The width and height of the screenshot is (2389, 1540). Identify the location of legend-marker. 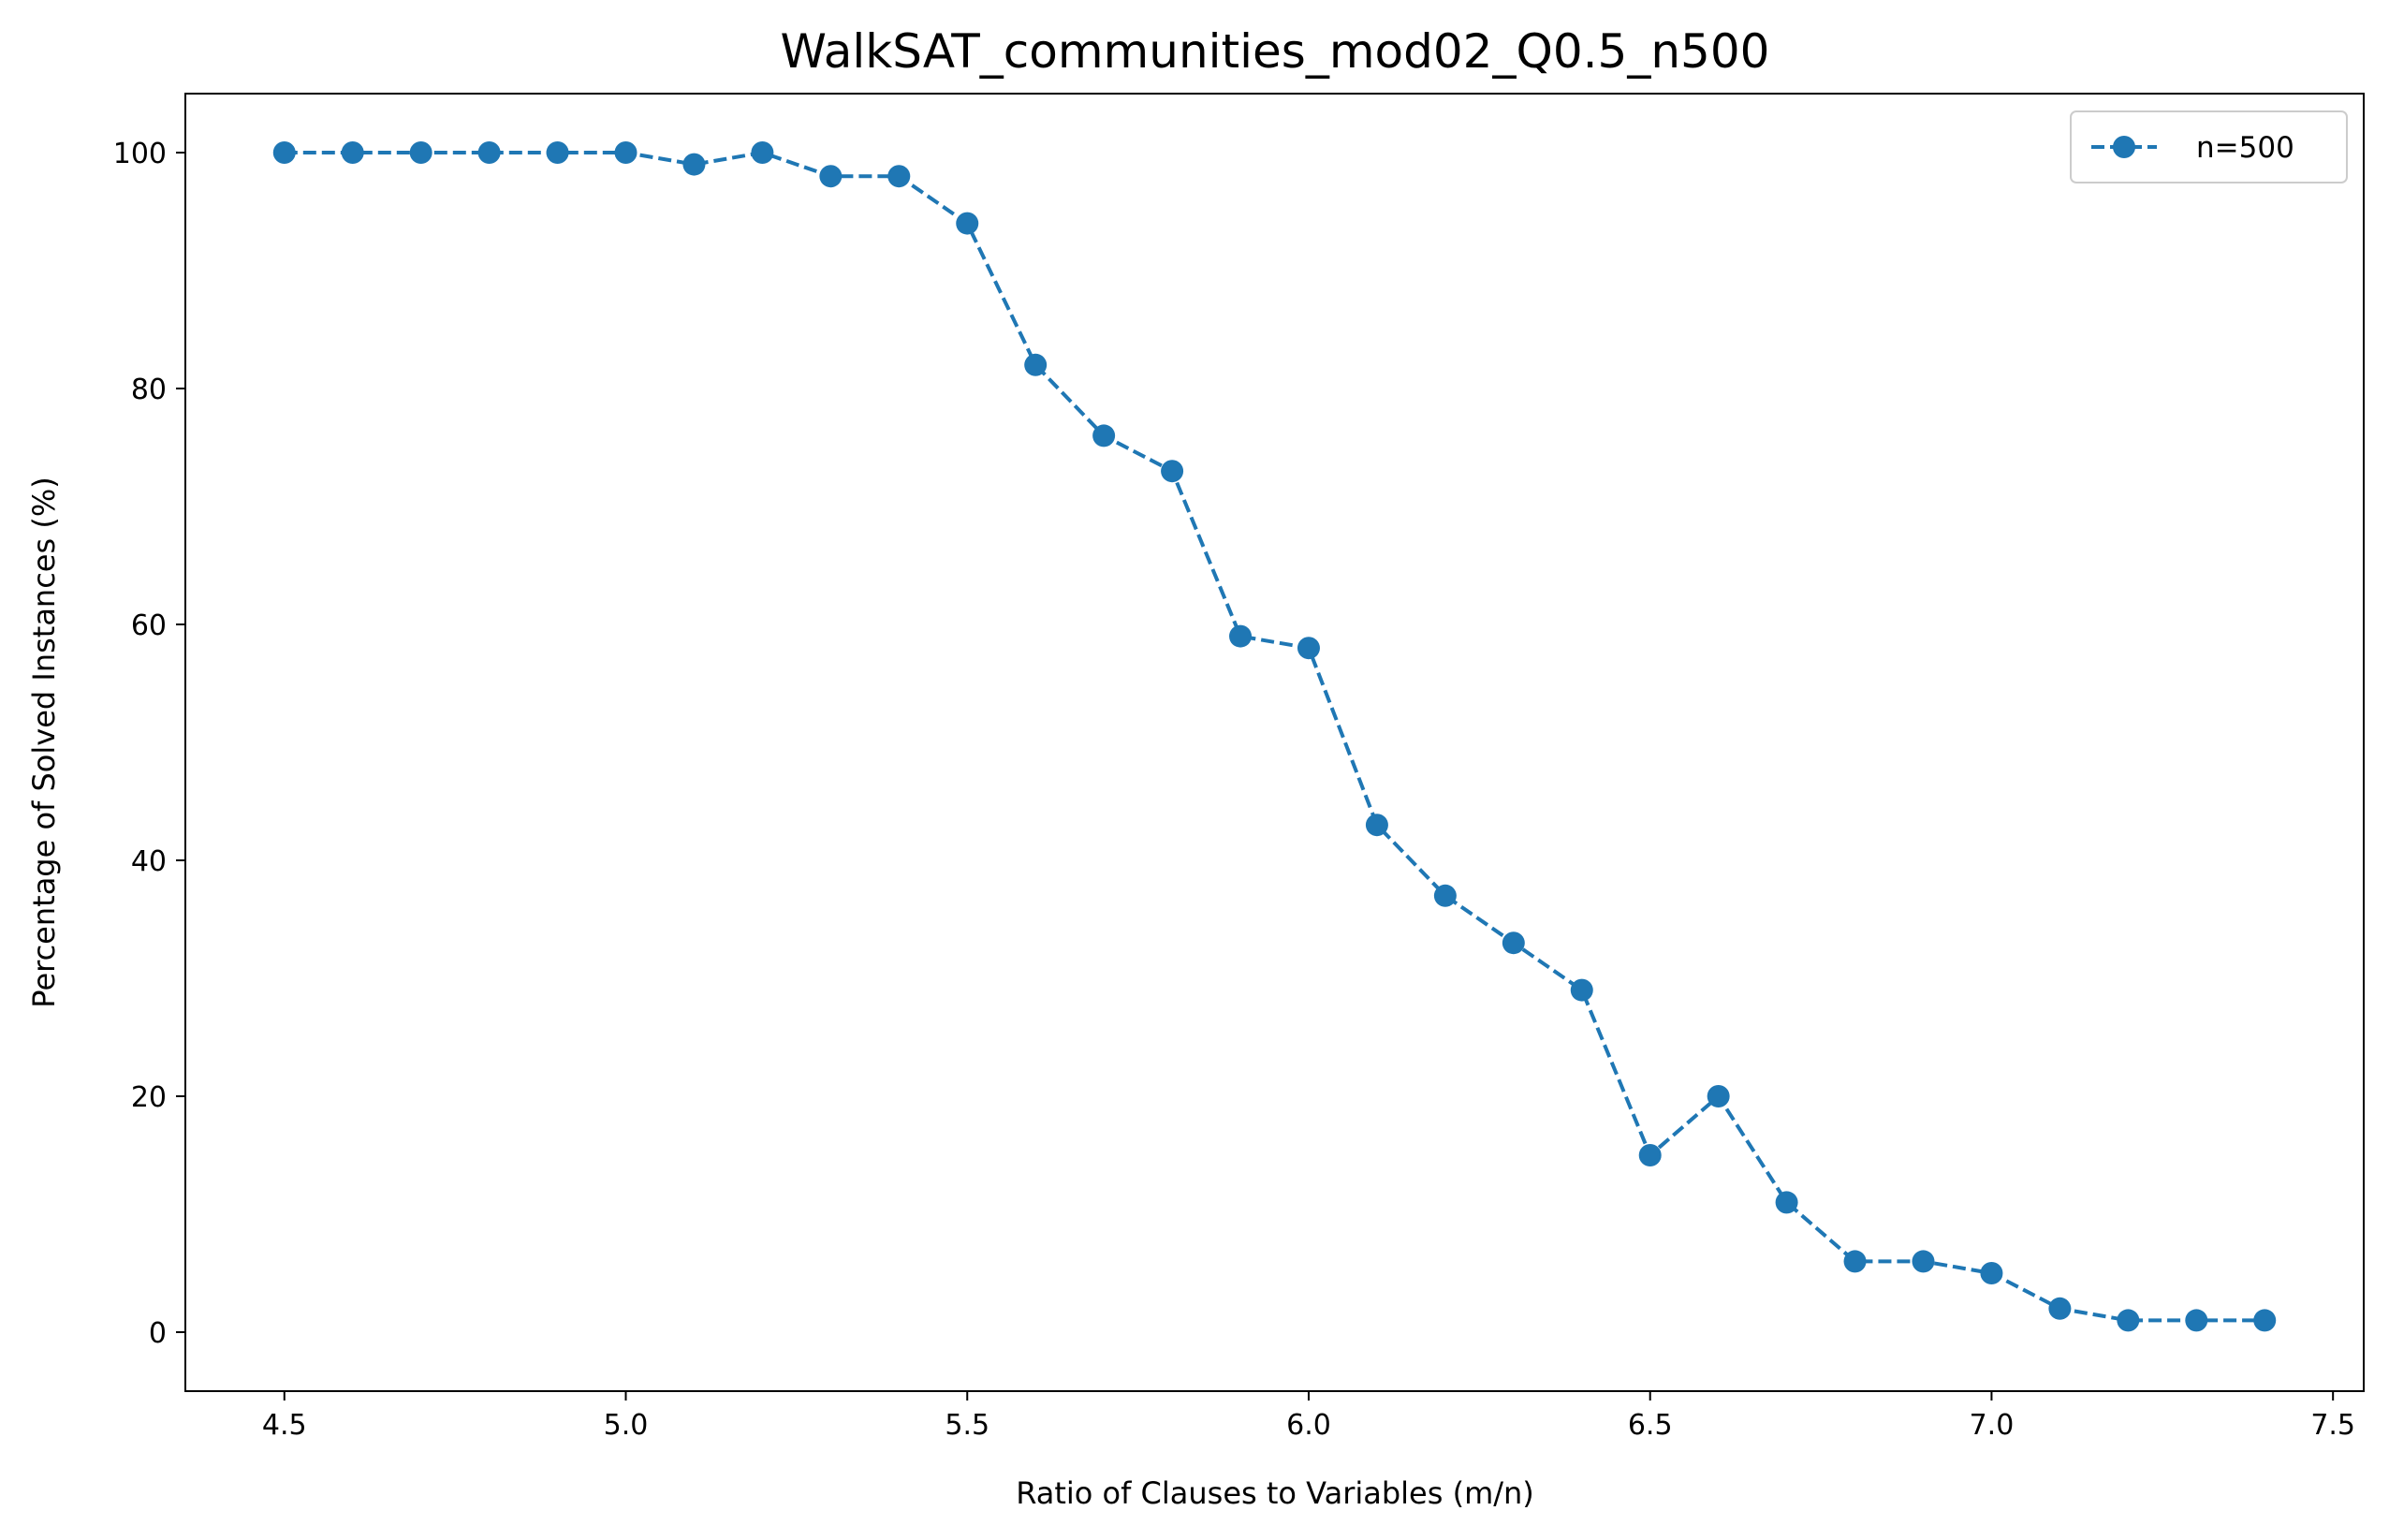
(2124, 147).